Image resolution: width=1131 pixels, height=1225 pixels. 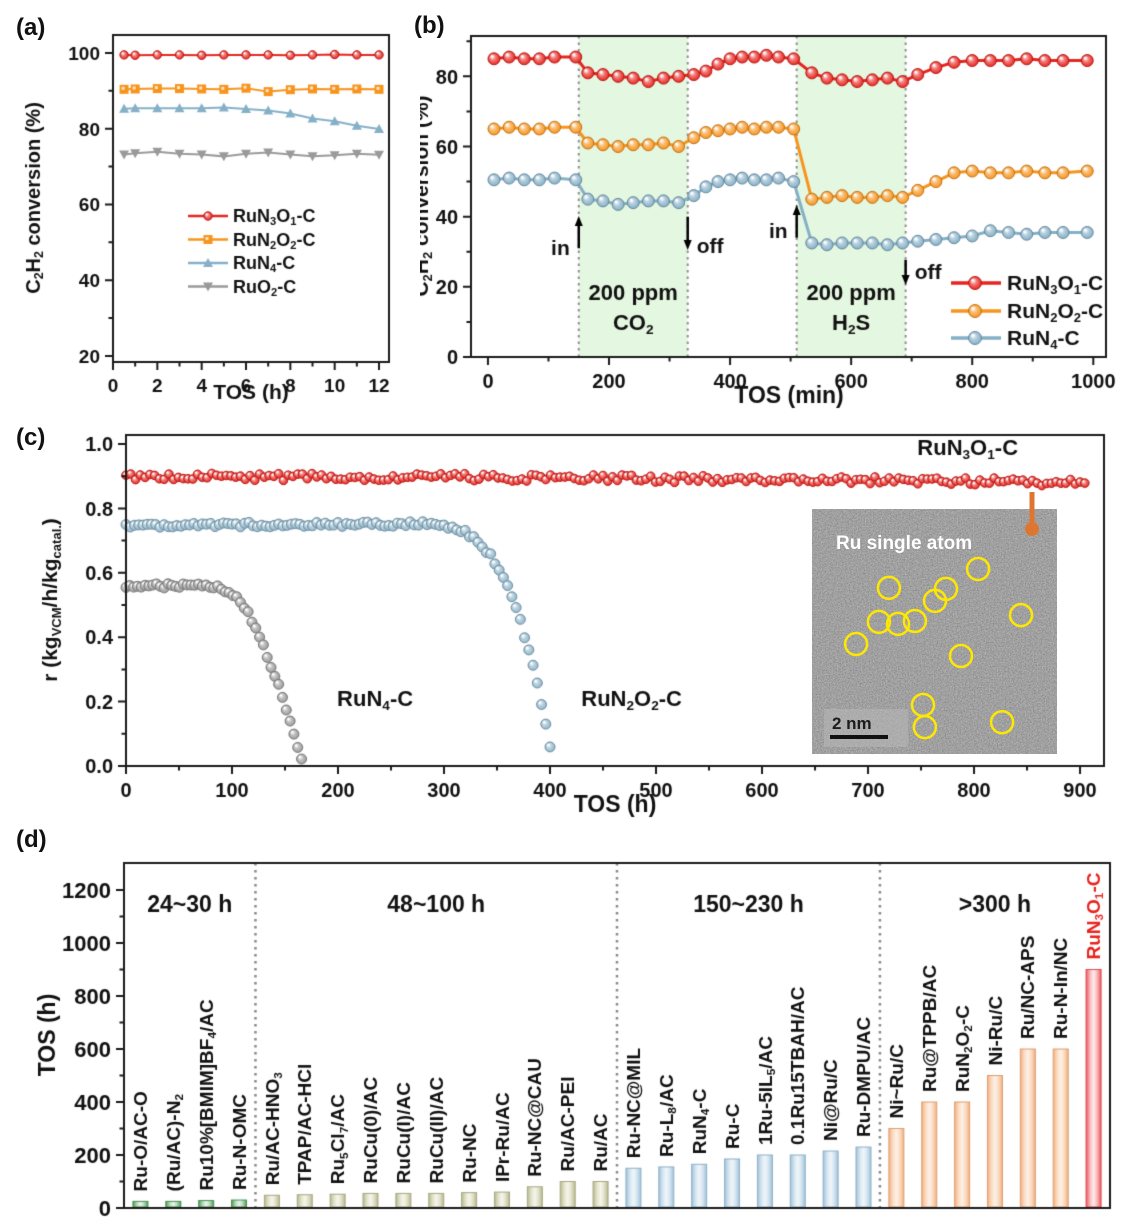 What do you see at coordinates (31, 27) in the screenshot?
I see `panel-label-a: (a)` at bounding box center [31, 27].